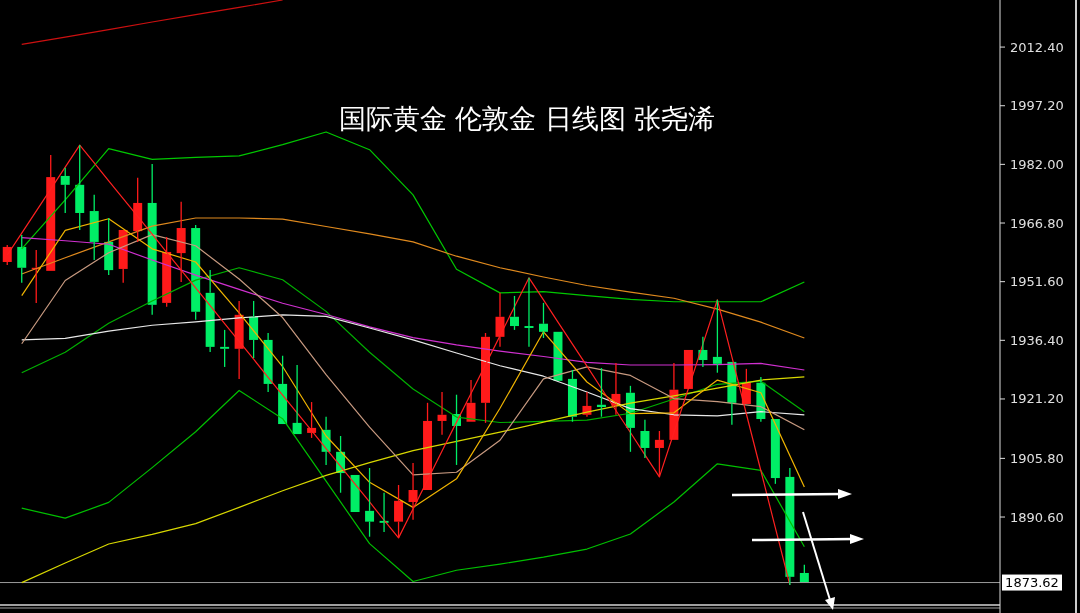 This screenshot has height=613, width=1080. What do you see at coordinates (1037, 282) in the screenshot?
I see `y-tick-label: 1951.60` at bounding box center [1037, 282].